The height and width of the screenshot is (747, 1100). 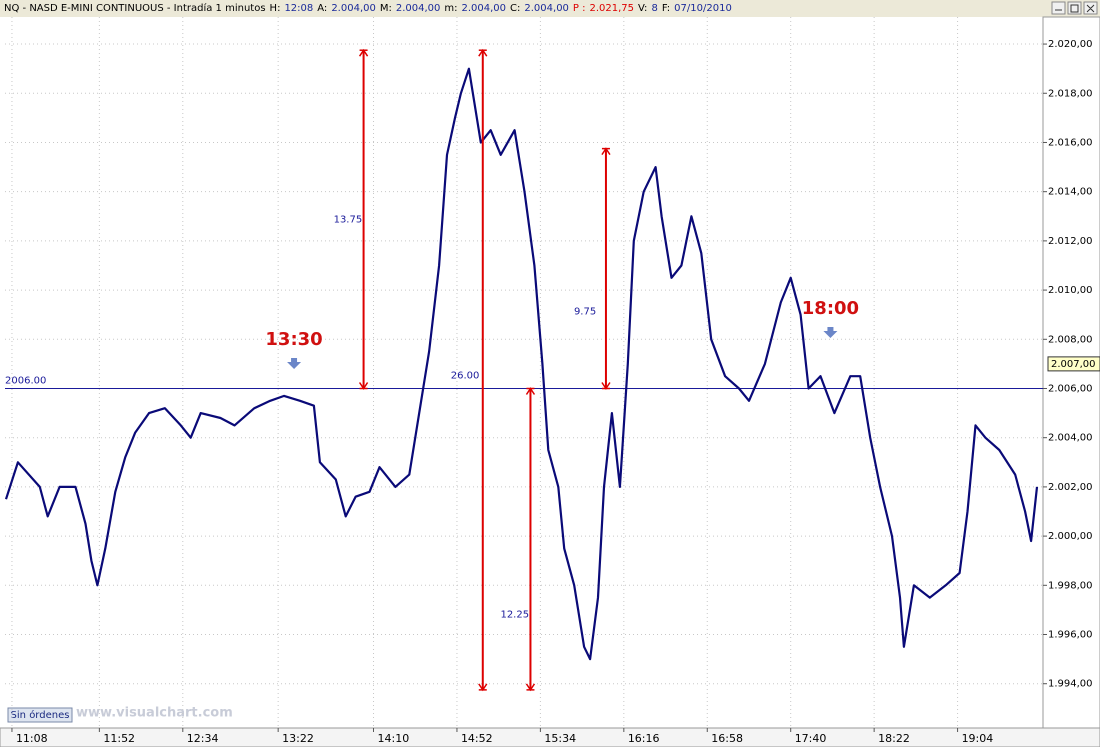 What do you see at coordinates (642, 8) in the screenshot?
I see `header-text: V:` at bounding box center [642, 8].